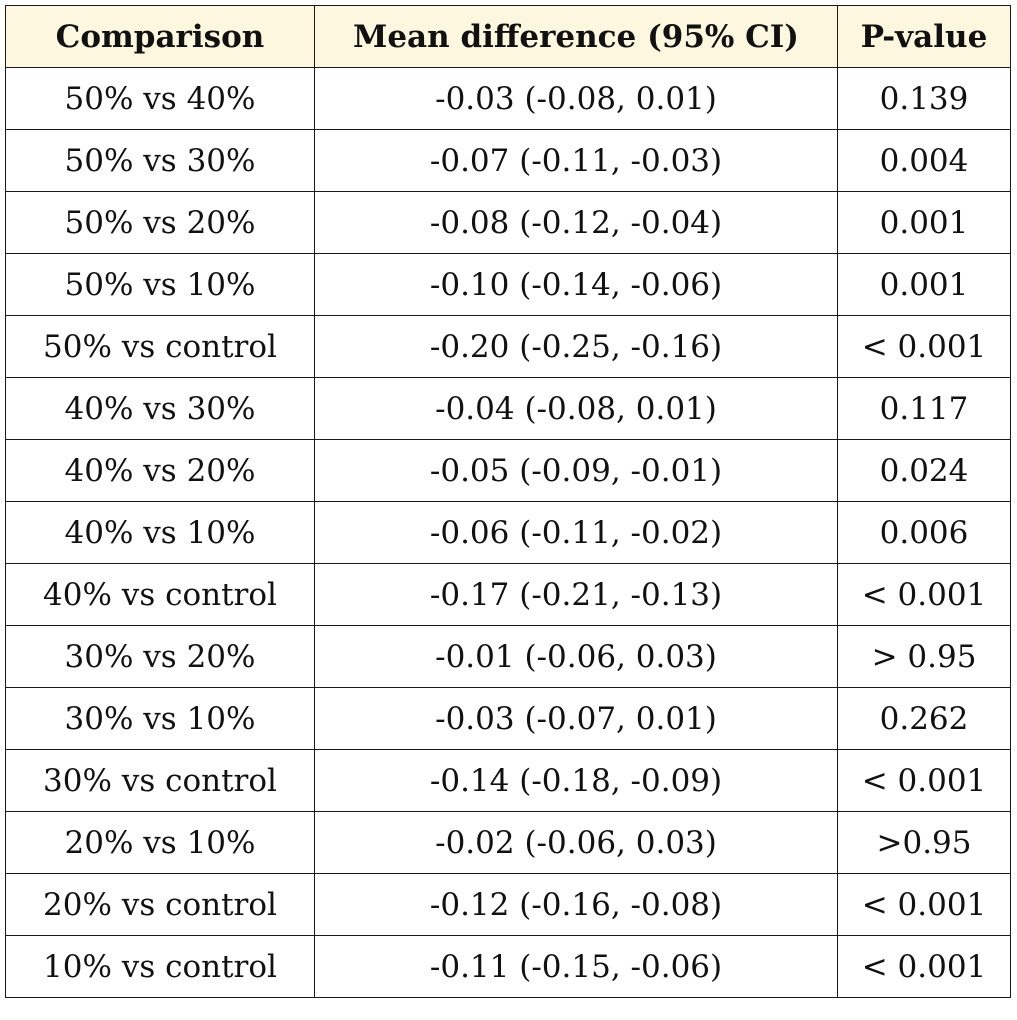 This screenshot has width=1017, height=1020. Describe the element at coordinates (160, 408) in the screenshot. I see `cell-comparison: 40% vs 30%` at that location.